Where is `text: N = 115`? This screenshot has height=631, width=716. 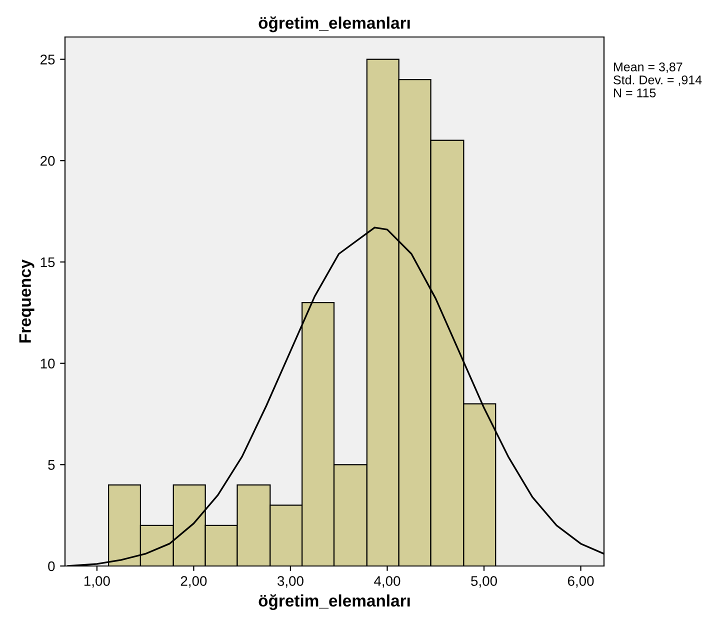
text: N = 115 is located at coordinates (635, 93).